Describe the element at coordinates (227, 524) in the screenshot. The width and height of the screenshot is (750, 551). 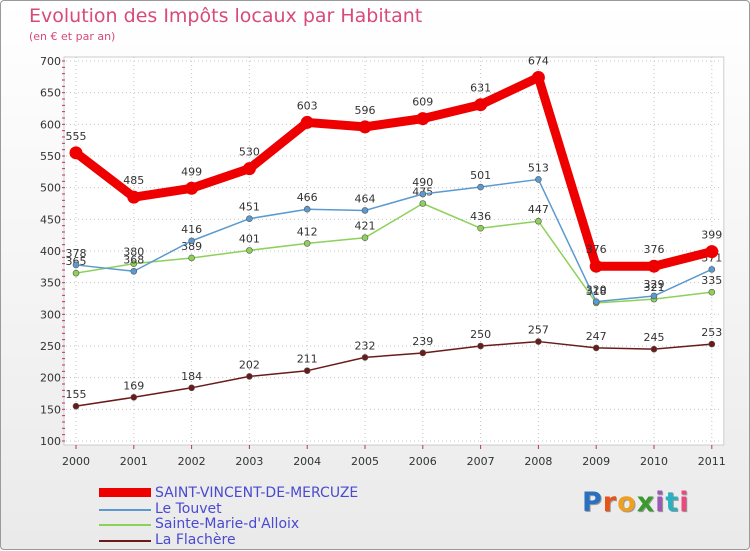
I see `legend-label-sainte-marie: Sainte-Marie-d'Alloix` at that location.